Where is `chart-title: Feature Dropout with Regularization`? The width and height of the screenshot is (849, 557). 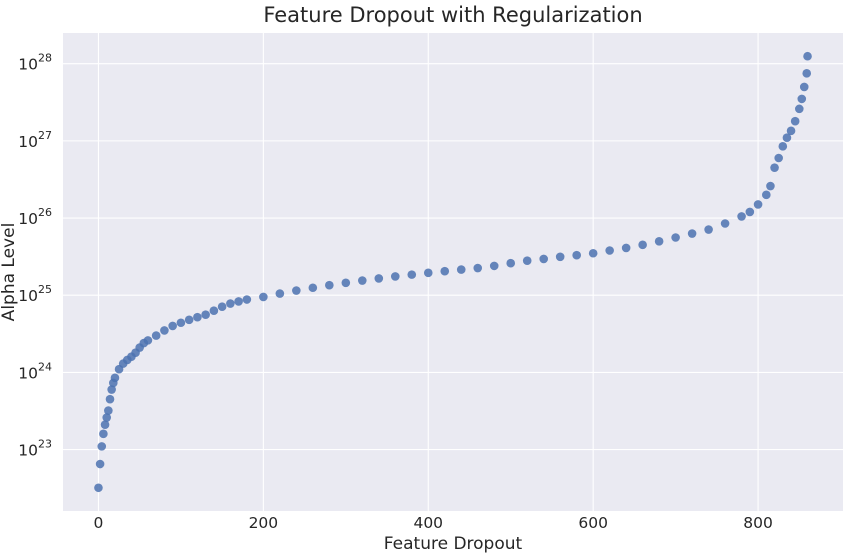
chart-title: Feature Dropout with Regularization is located at coordinates (452, 15).